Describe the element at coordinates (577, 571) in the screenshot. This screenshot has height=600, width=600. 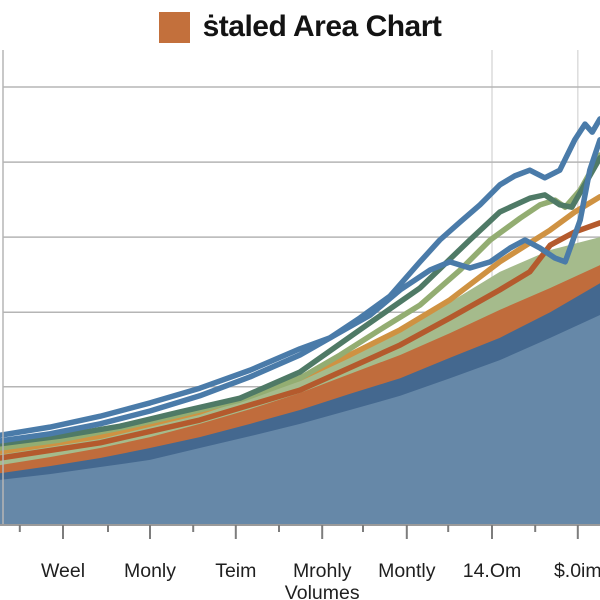
I see `x-axis-label: $.0im` at that location.